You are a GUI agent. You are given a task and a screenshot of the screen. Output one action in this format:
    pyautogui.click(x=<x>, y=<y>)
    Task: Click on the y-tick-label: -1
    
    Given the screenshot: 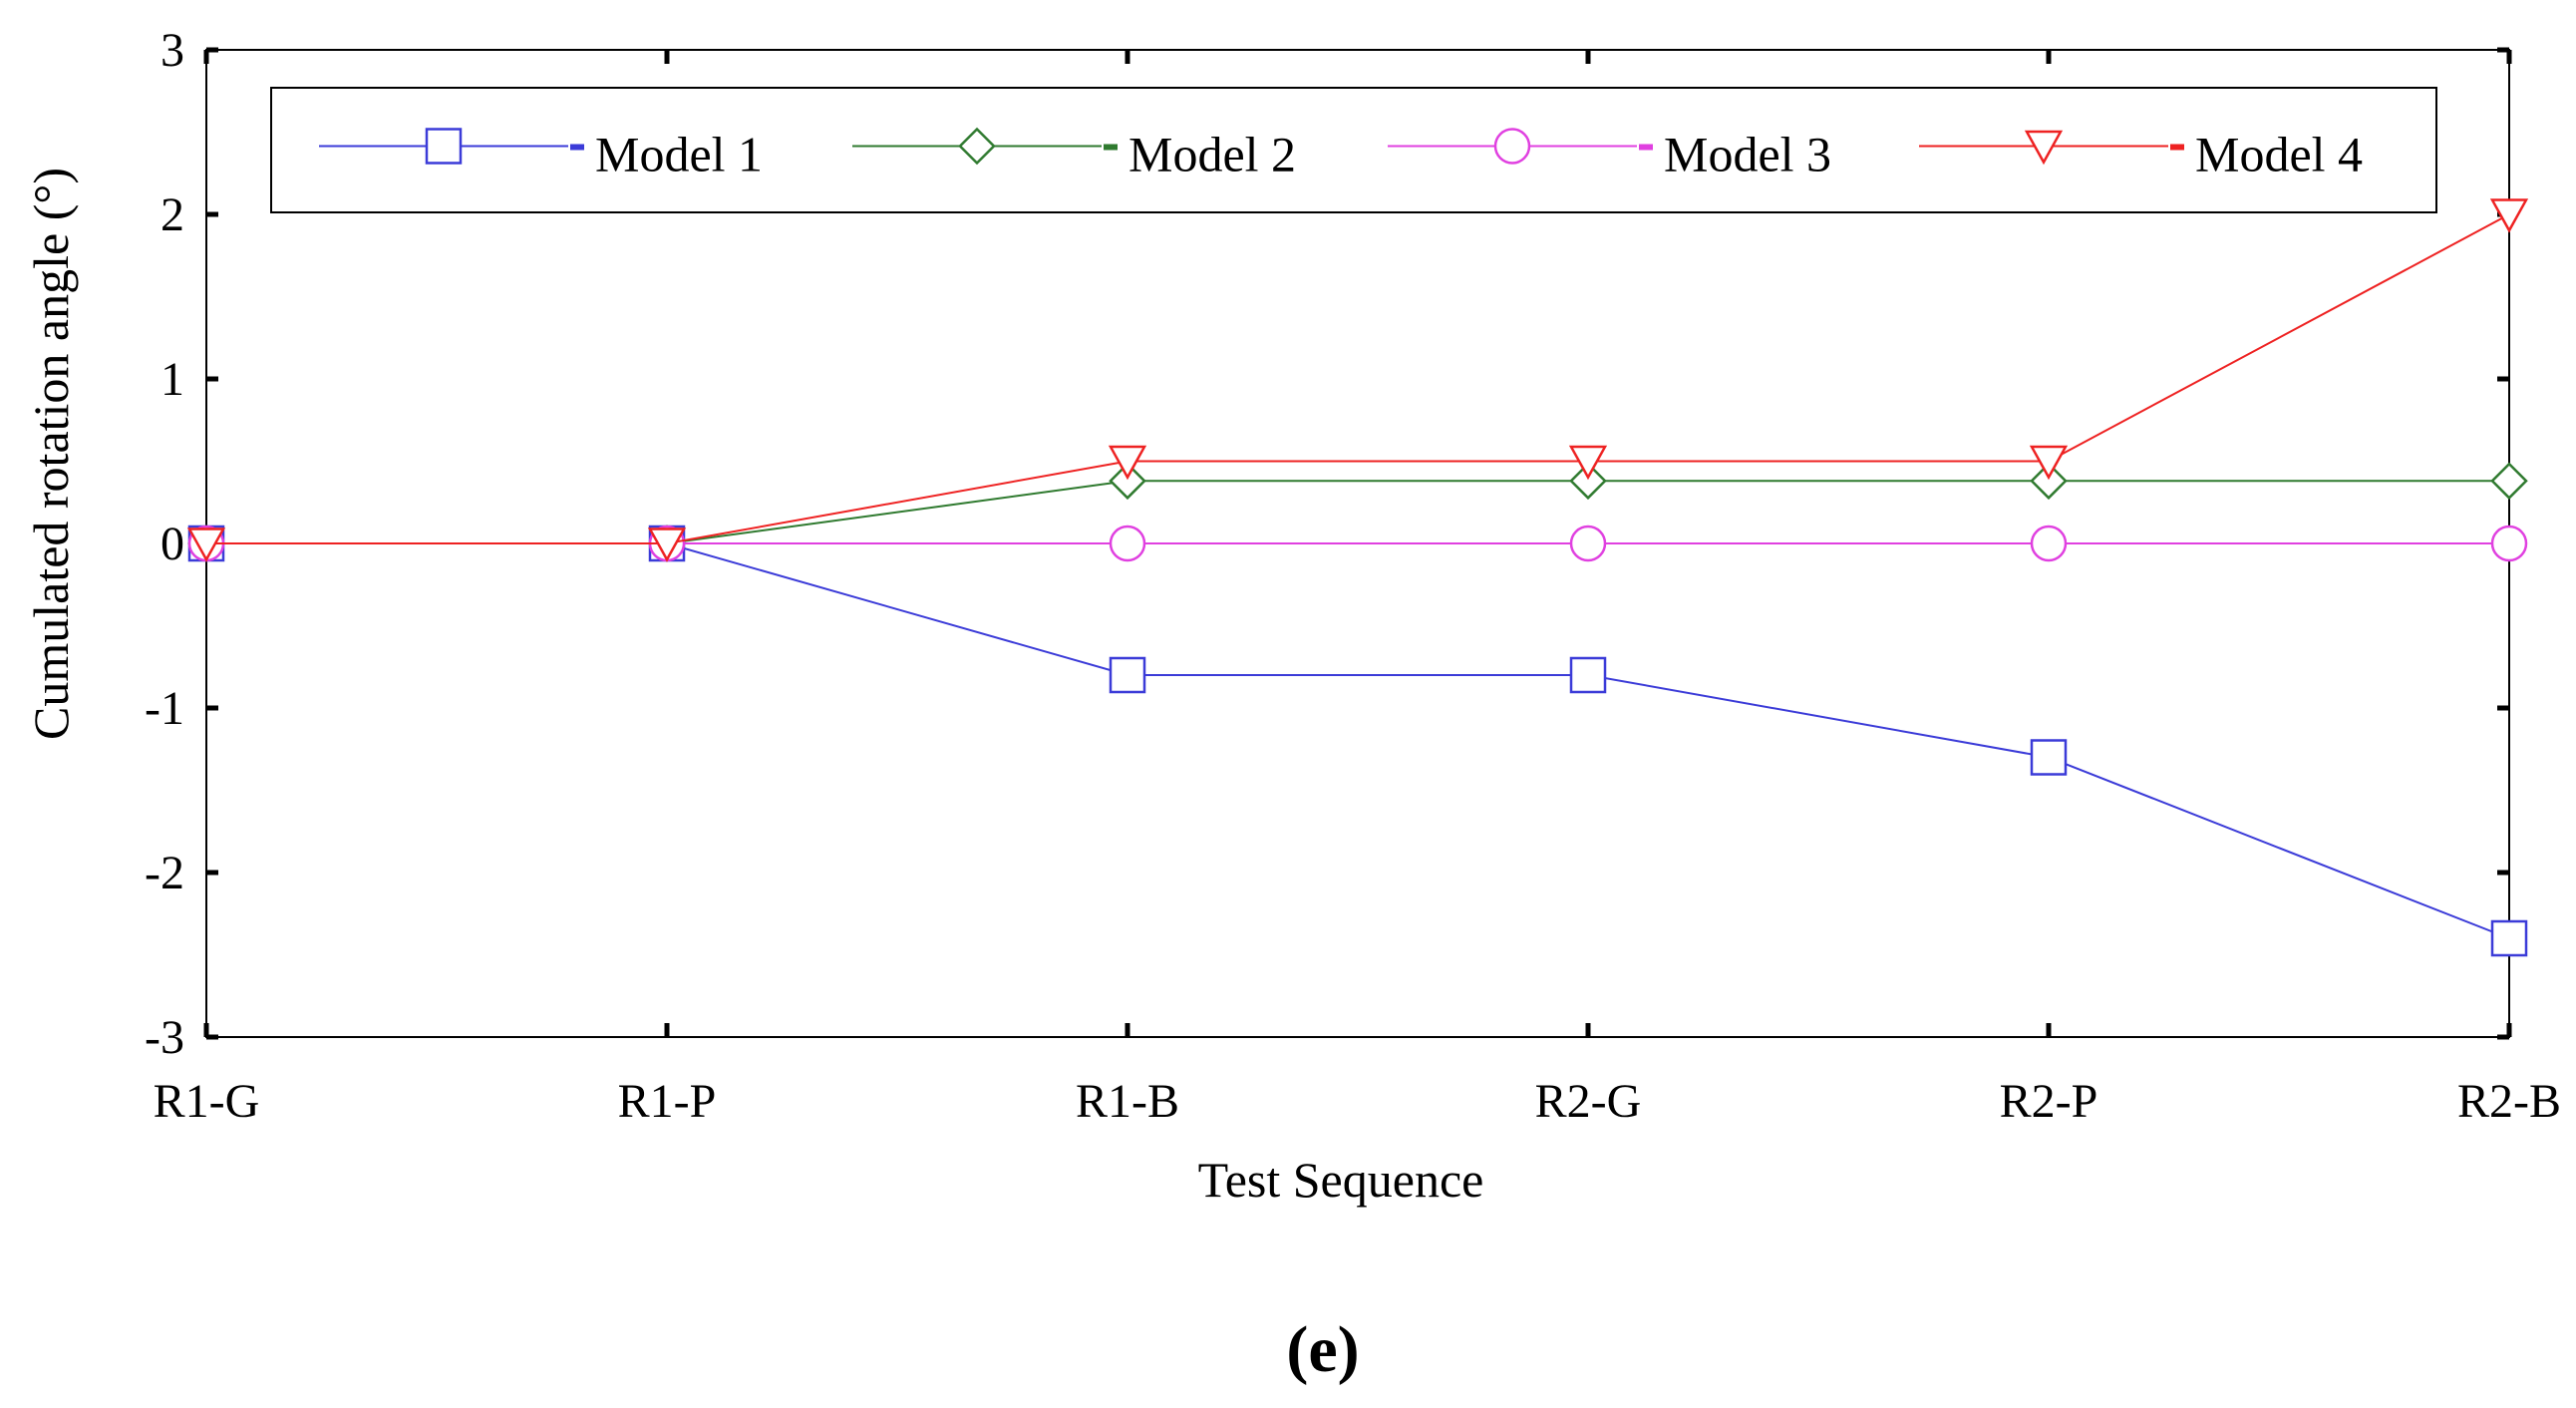 What is the action you would take?
    pyautogui.click(x=164, y=708)
    